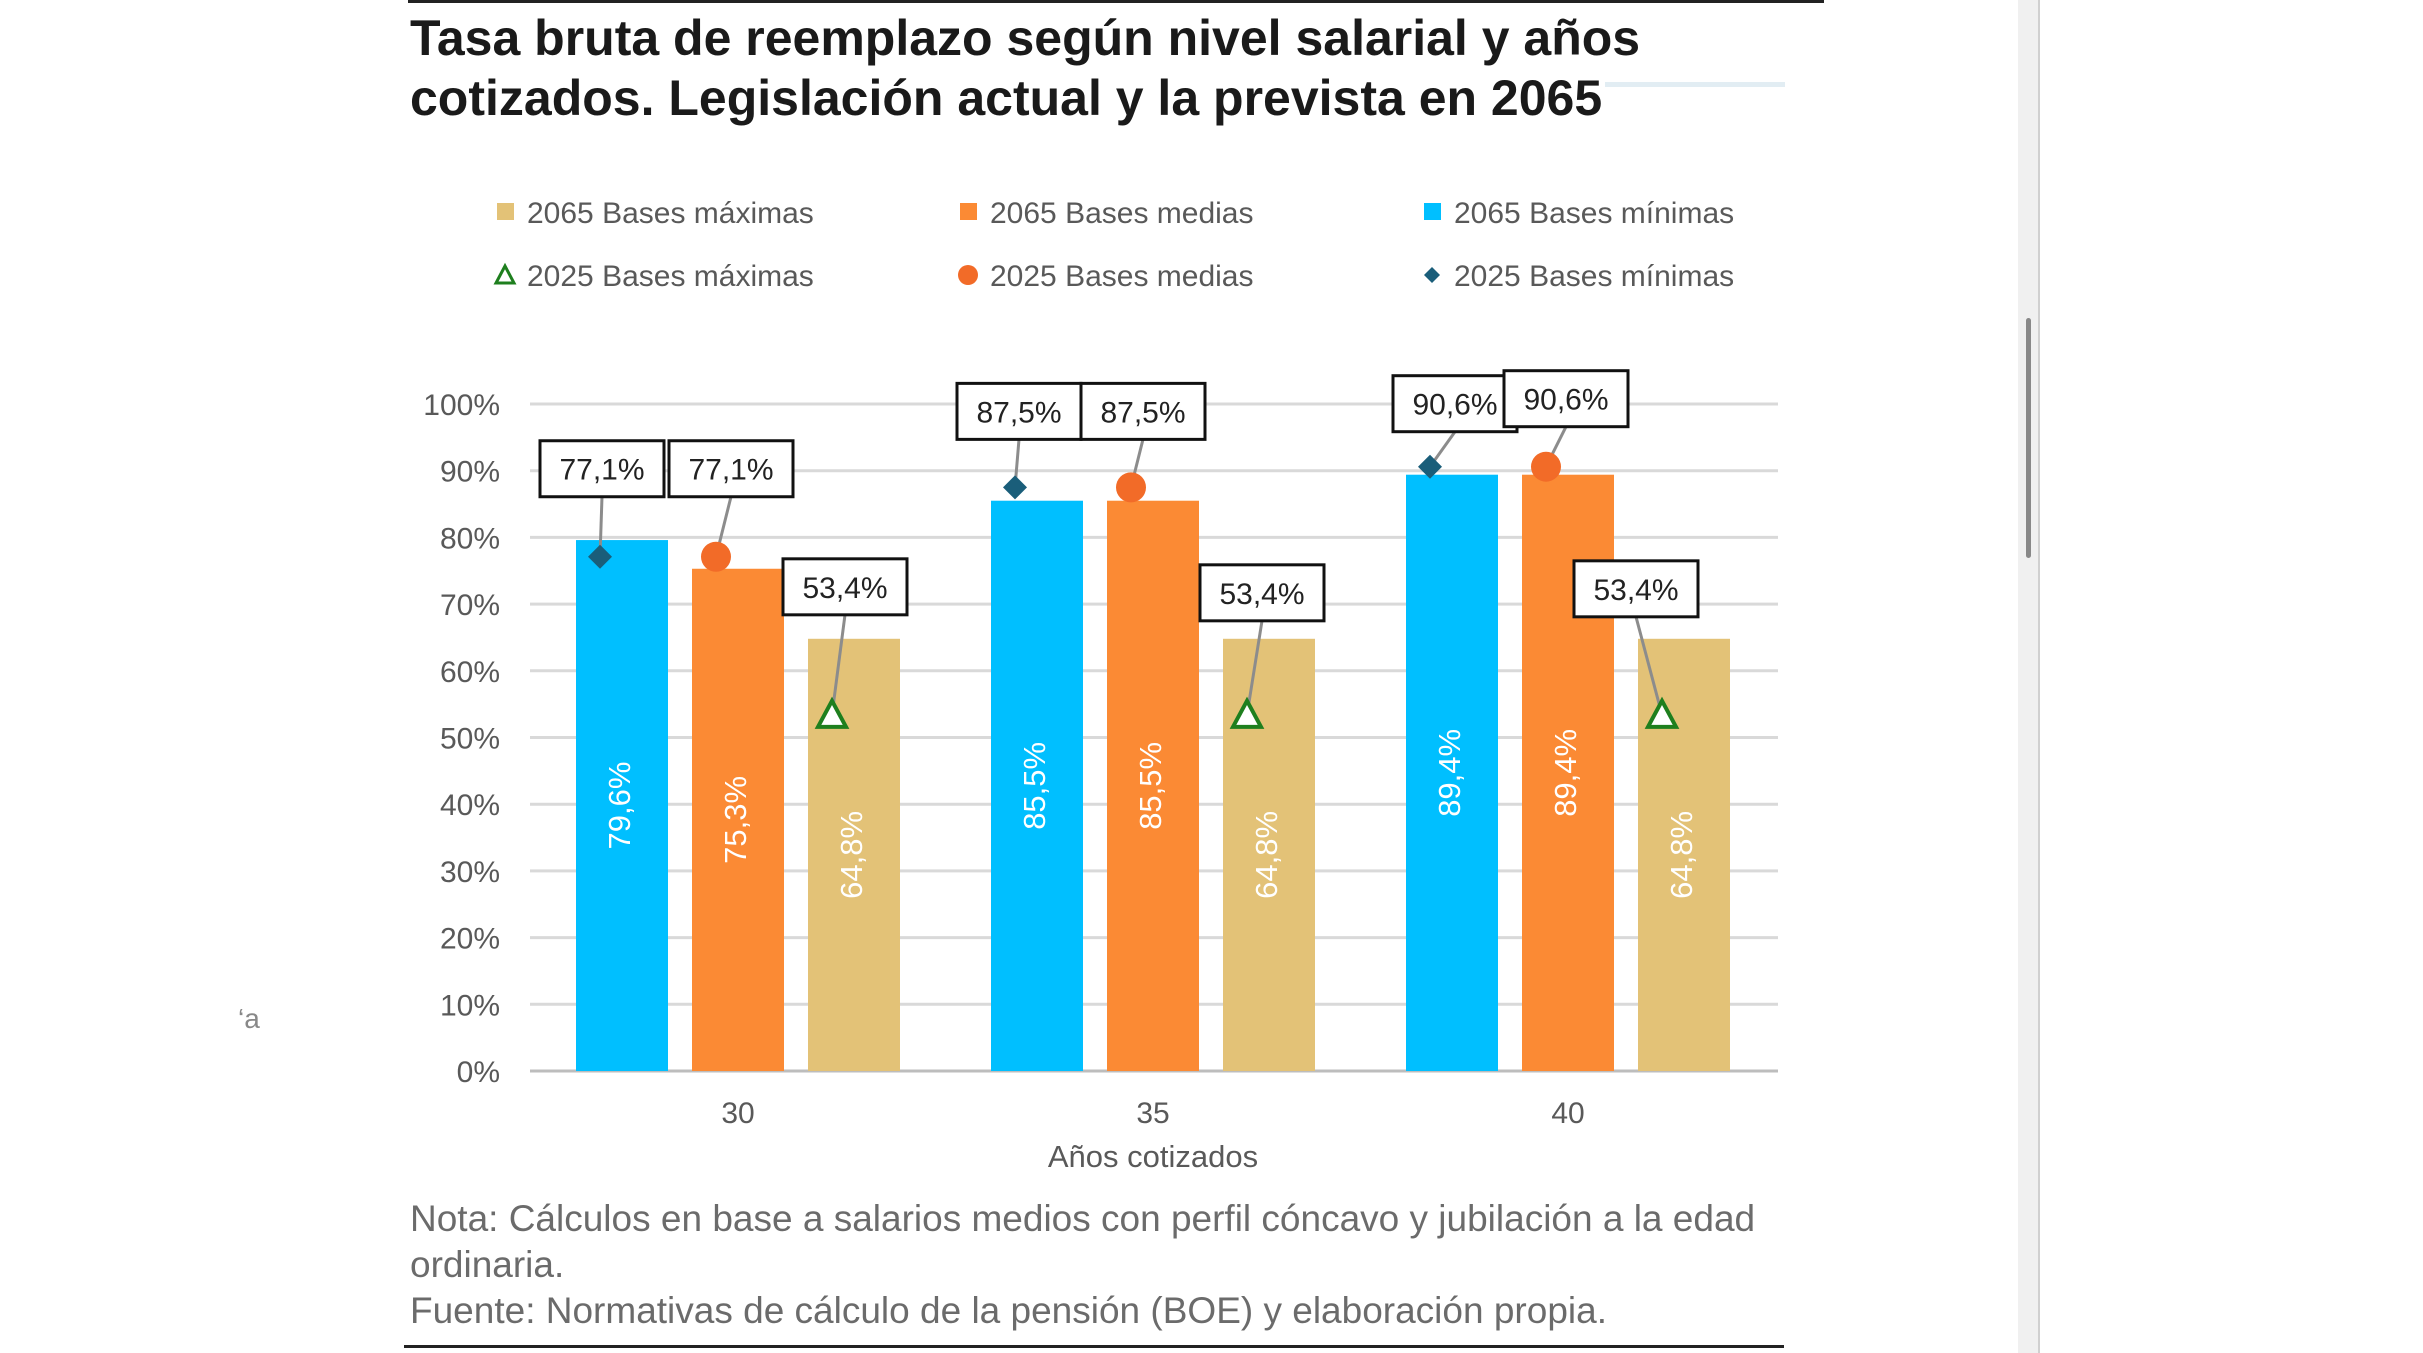 The height and width of the screenshot is (1353, 2423). I want to click on legend-label-2065-bases-maximas: 2065 Bases máximas, so click(670, 213).